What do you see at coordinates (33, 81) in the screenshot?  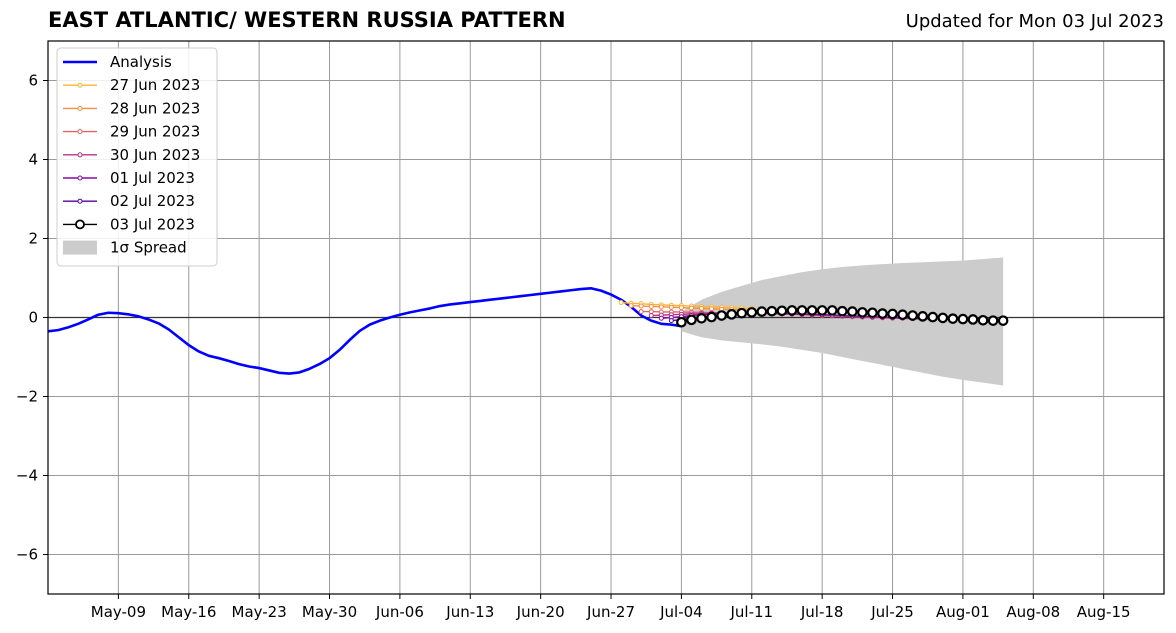 I see `y-tick-label: 6` at bounding box center [33, 81].